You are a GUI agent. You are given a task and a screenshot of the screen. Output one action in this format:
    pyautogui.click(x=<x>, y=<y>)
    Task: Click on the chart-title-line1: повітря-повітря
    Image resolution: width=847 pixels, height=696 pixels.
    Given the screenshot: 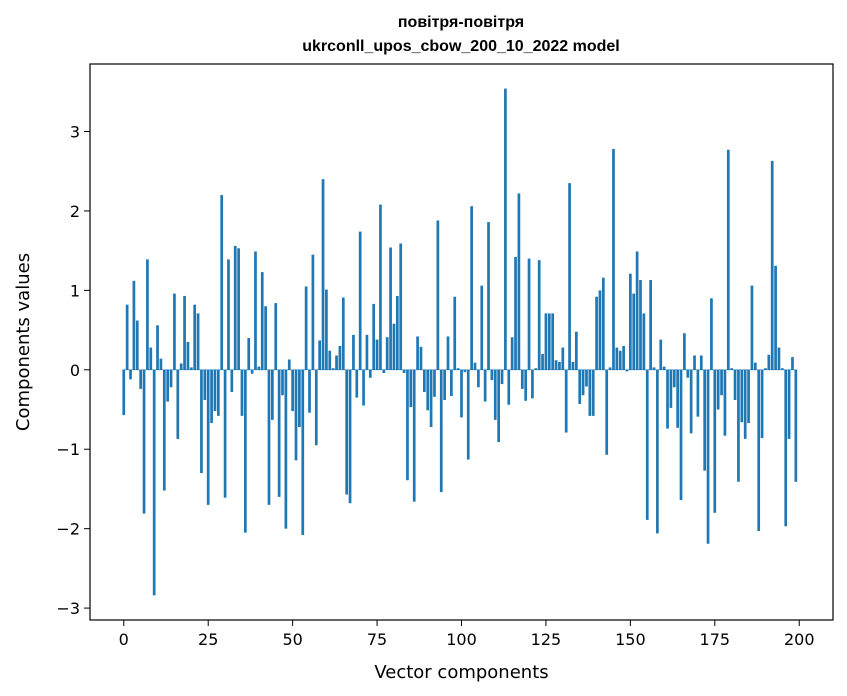 What is the action you would take?
    pyautogui.click(x=461, y=22)
    